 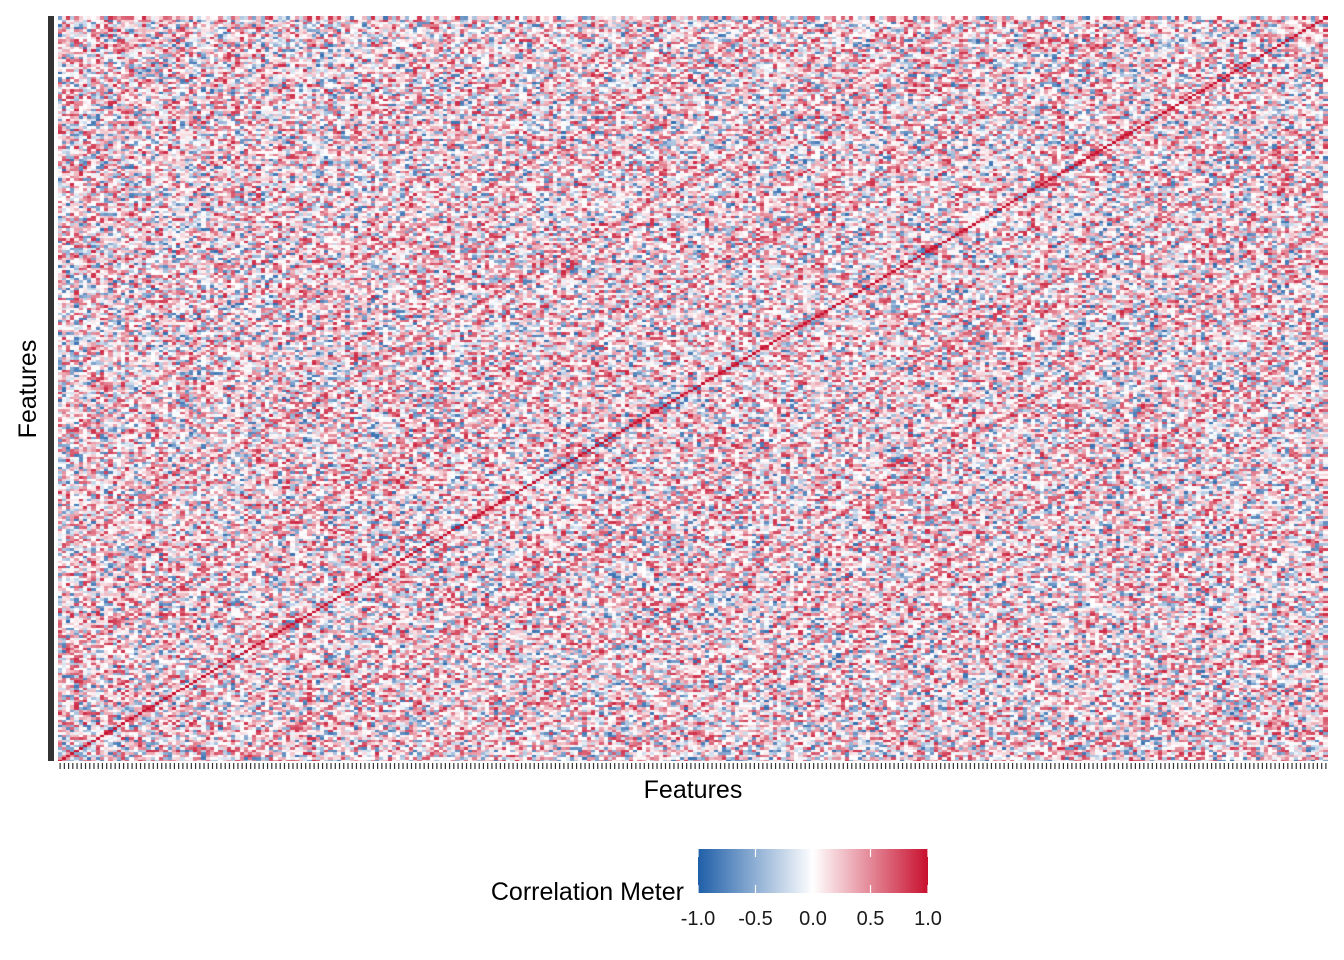 I want to click on legend-tick-label: 0.0, so click(x=813, y=919).